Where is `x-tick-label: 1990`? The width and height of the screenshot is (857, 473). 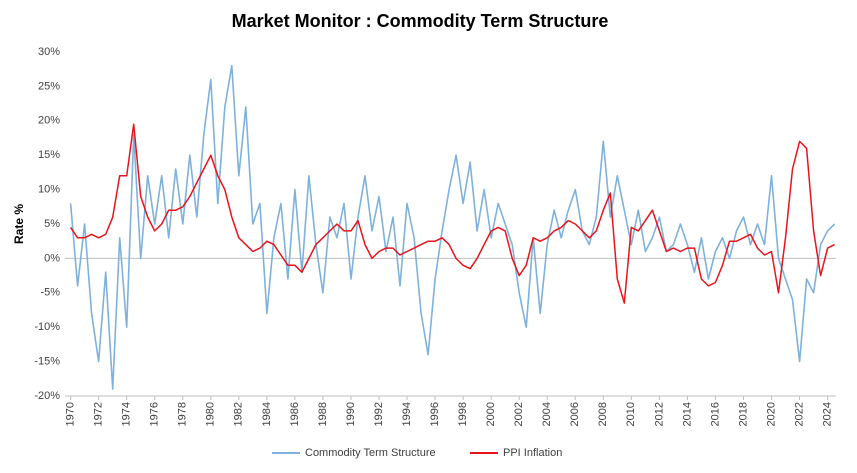
x-tick-label: 1990 is located at coordinates (351, 414).